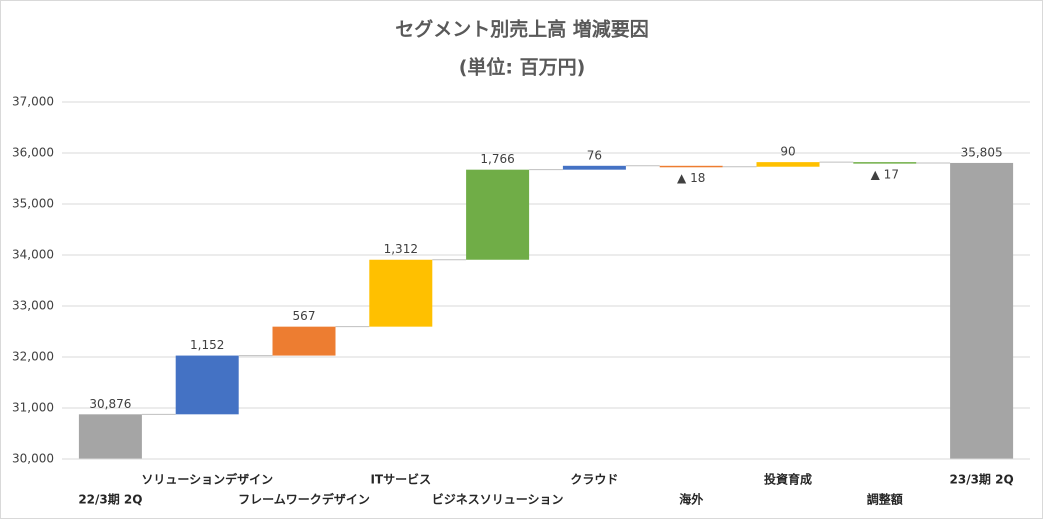 This screenshot has height=520, width=1044. What do you see at coordinates (33, 204) in the screenshot?
I see `y-tick-label: 35,000` at bounding box center [33, 204].